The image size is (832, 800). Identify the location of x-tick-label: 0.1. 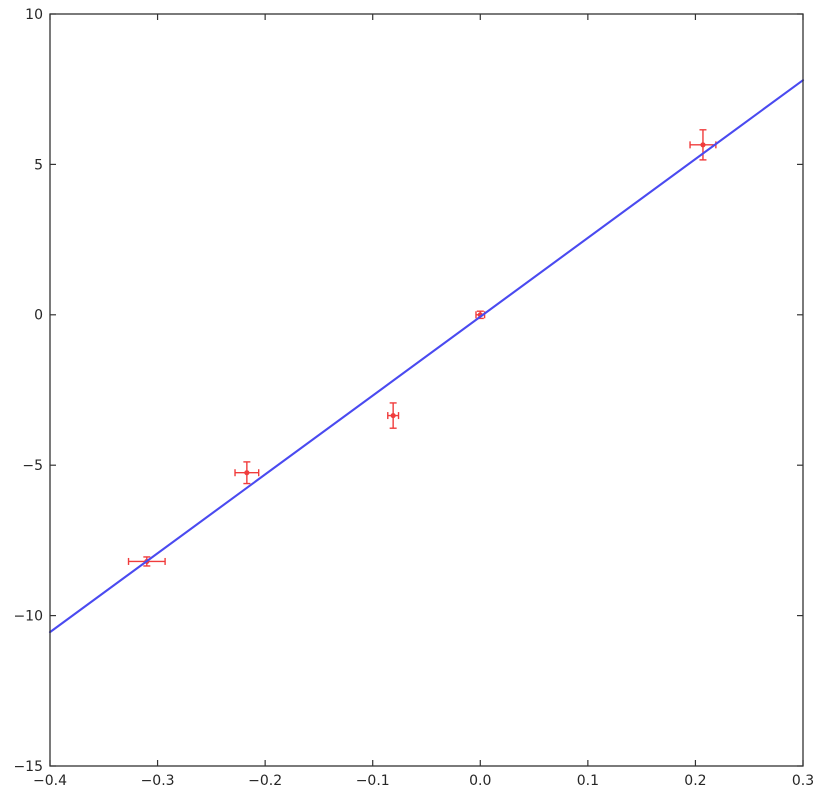
(588, 781).